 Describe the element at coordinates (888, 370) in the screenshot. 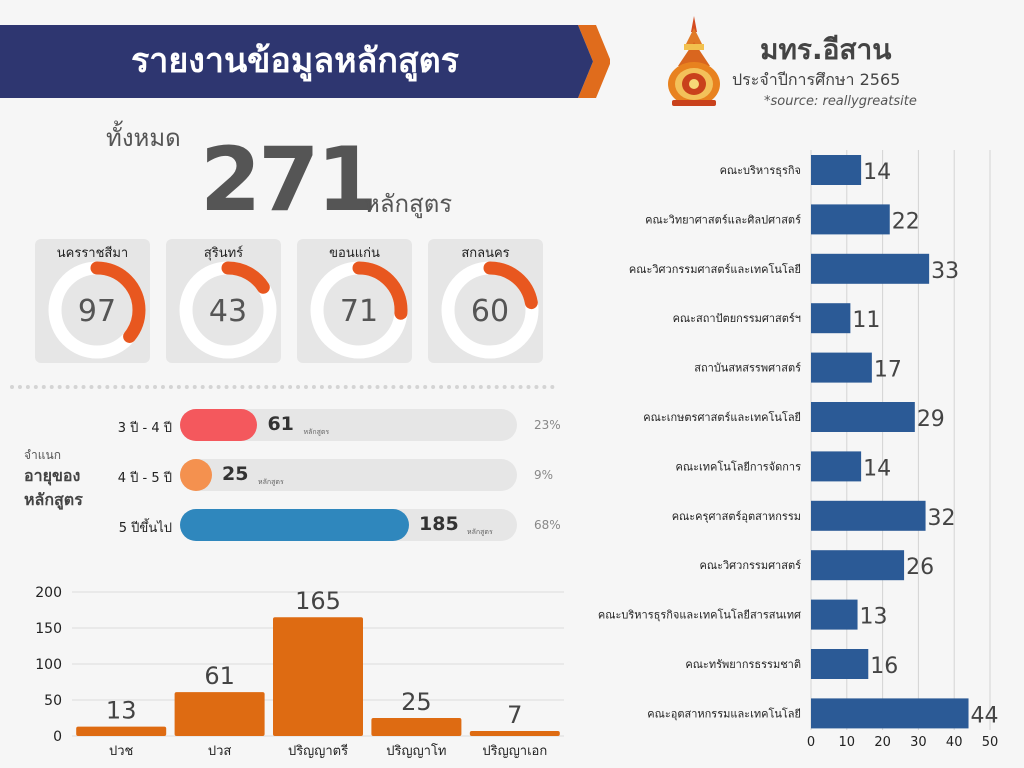

I see `faculty-value-label: 17` at that location.